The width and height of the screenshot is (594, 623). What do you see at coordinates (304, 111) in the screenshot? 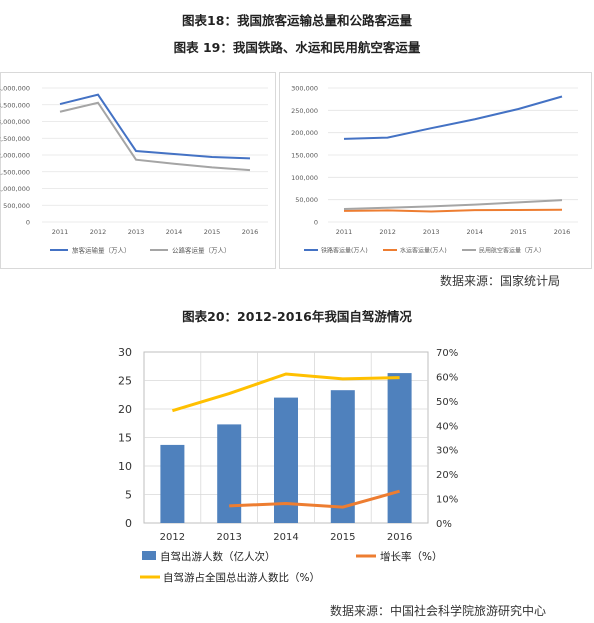
I see `y-tick-label: 250,000` at bounding box center [304, 111].